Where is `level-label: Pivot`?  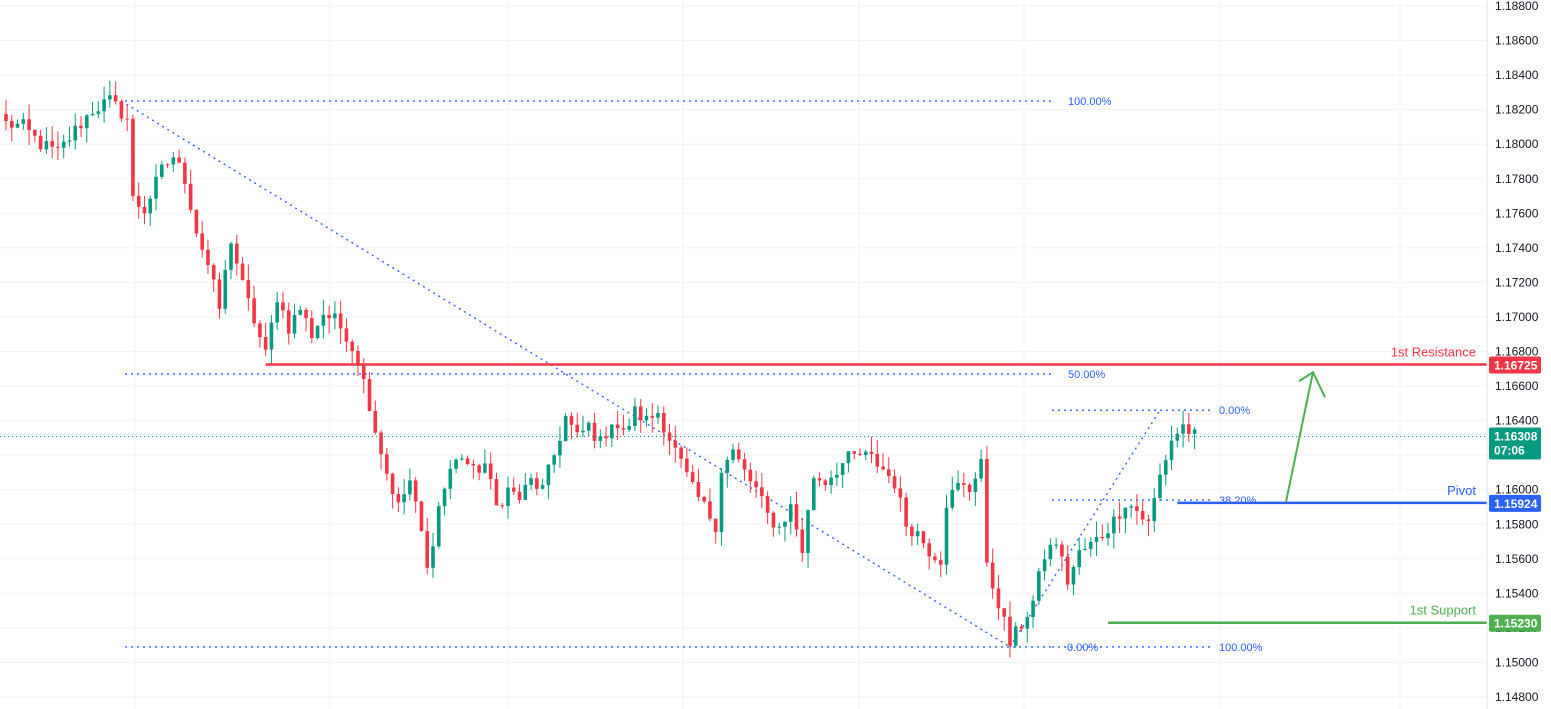
level-label: Pivot is located at coordinates (1461, 490).